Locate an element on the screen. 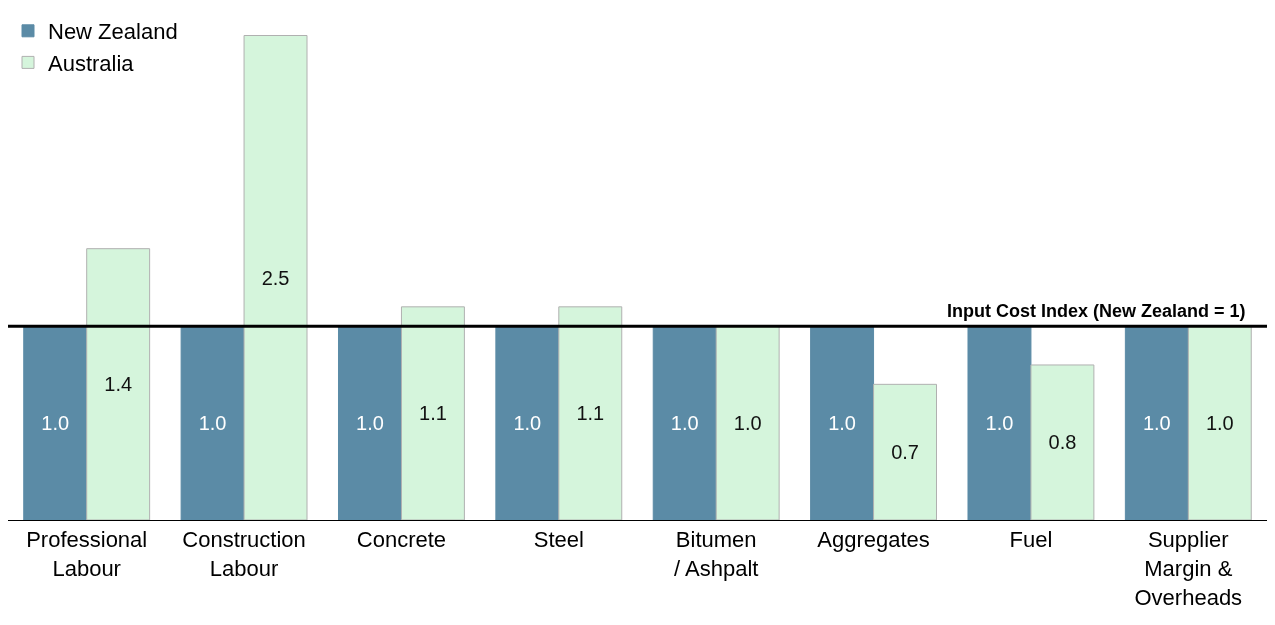 This screenshot has height=625, width=1275. x-tick-label: Fuel is located at coordinates (1031, 540).